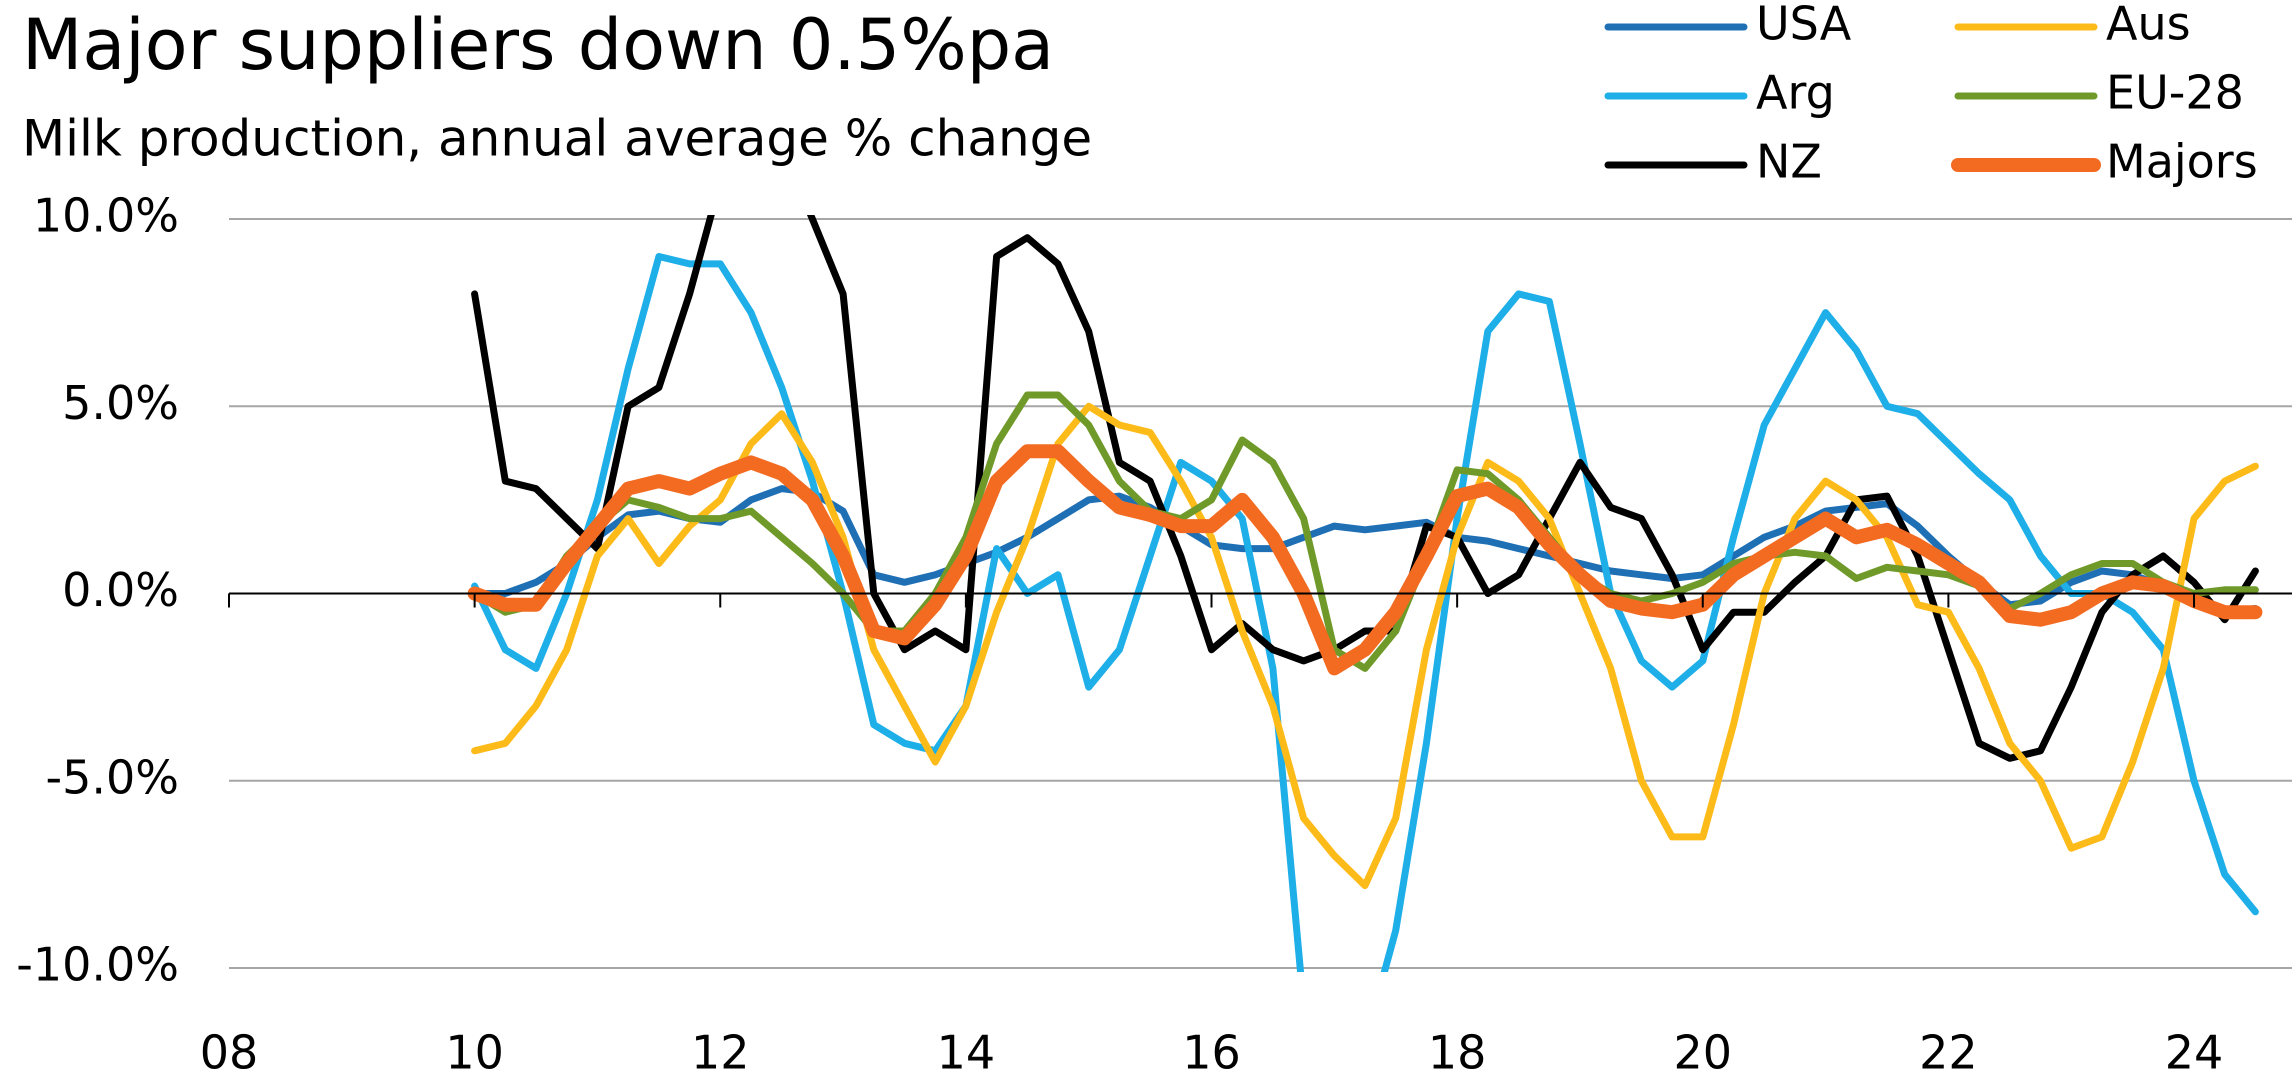 This screenshot has height=1074, width=2292. What do you see at coordinates (120, 403) in the screenshot?
I see `y-tick-label: 5.0%` at bounding box center [120, 403].